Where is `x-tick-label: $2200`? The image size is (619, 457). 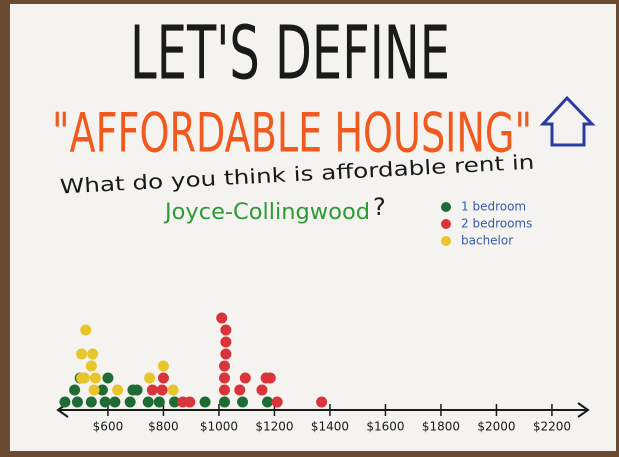
x-tick-label: $2200 is located at coordinates (552, 427).